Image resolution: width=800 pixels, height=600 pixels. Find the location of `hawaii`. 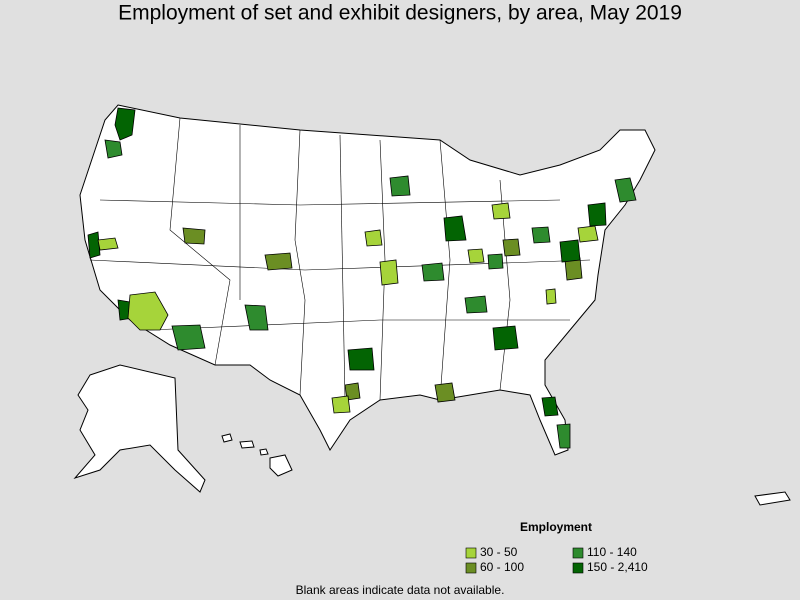

hawaii is located at coordinates (257, 455).